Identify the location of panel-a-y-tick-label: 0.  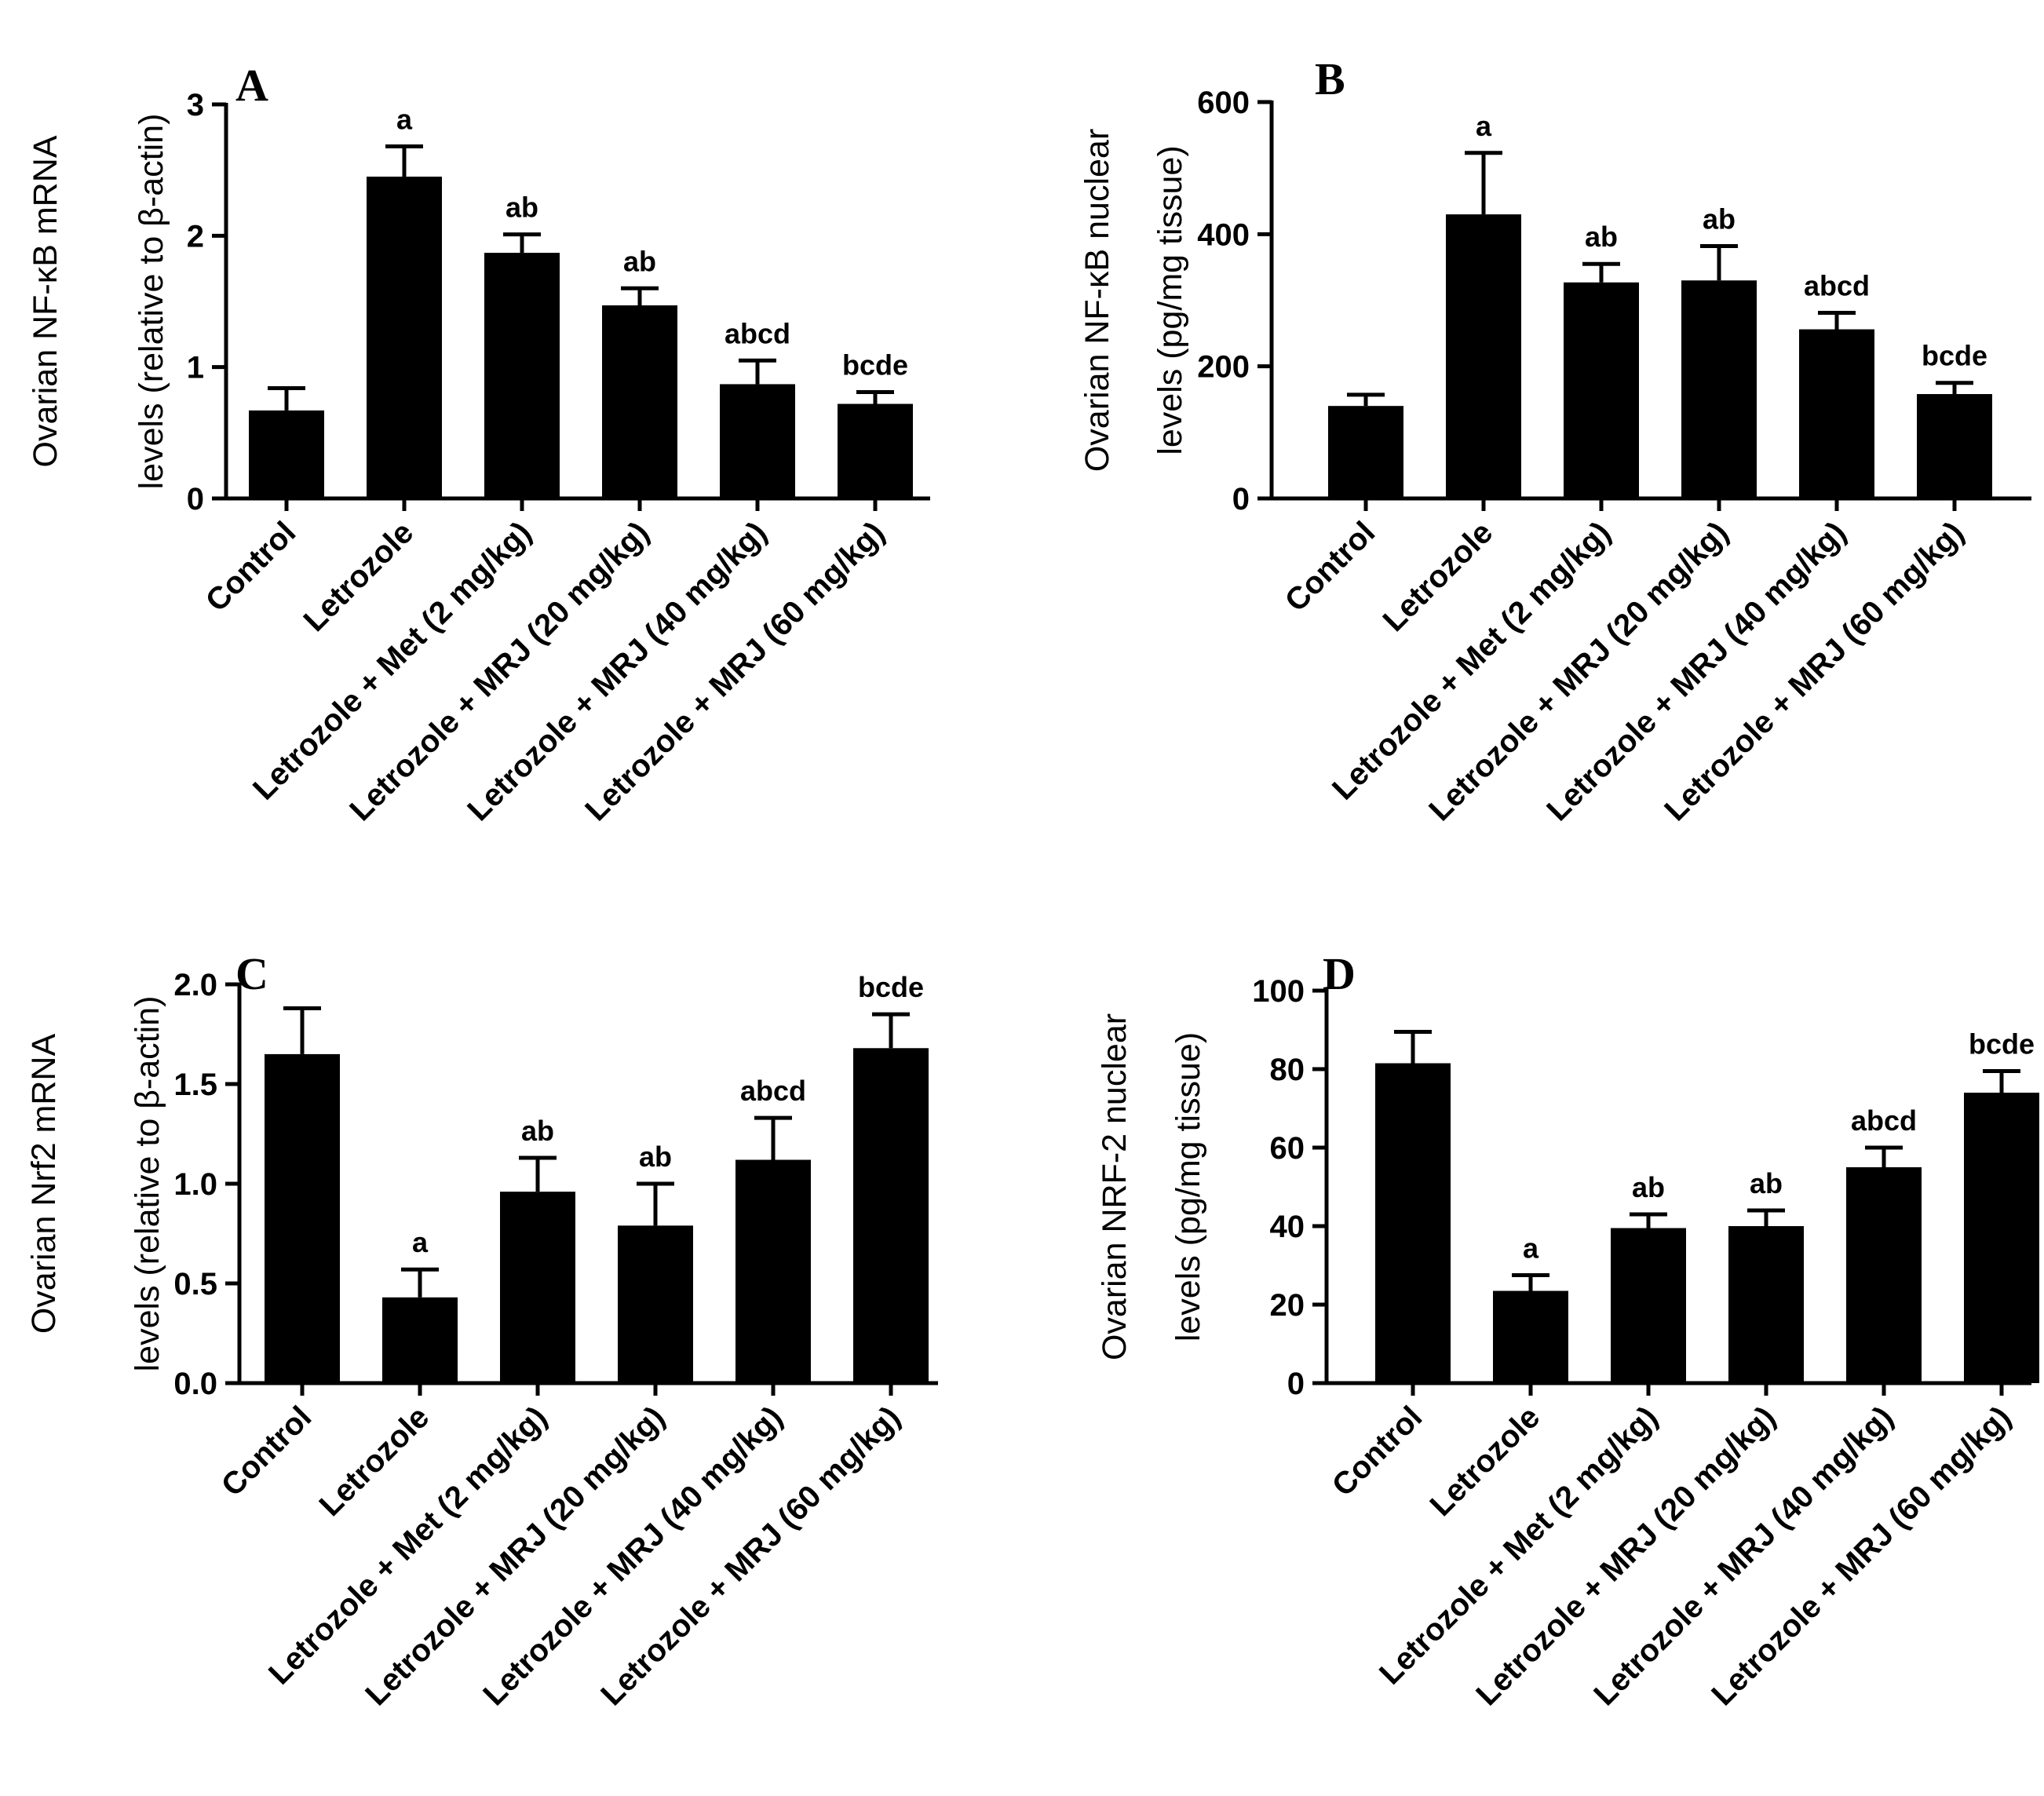
(195, 500).